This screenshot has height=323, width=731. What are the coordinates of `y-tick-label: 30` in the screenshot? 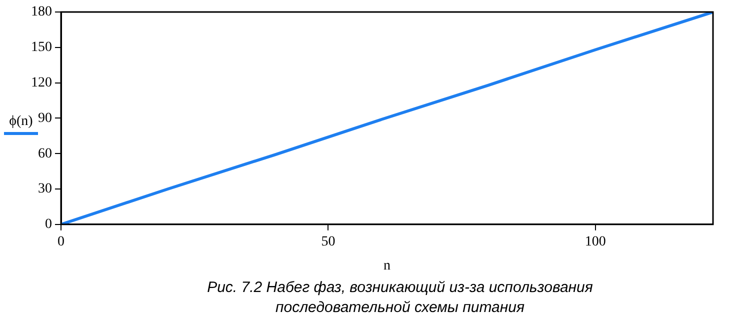 It's located at (45, 189).